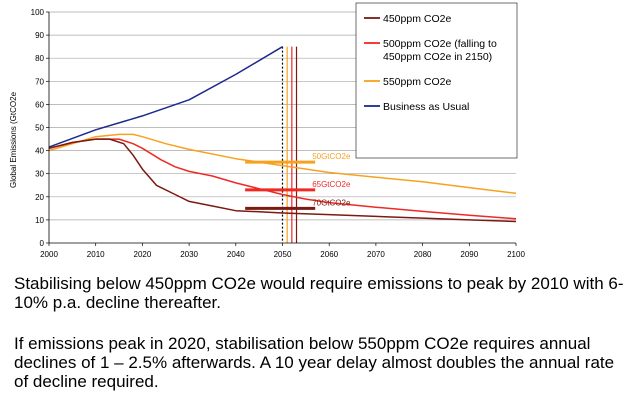  What do you see at coordinates (39, 151) in the screenshot?
I see `y-tick-label: 40` at bounding box center [39, 151].